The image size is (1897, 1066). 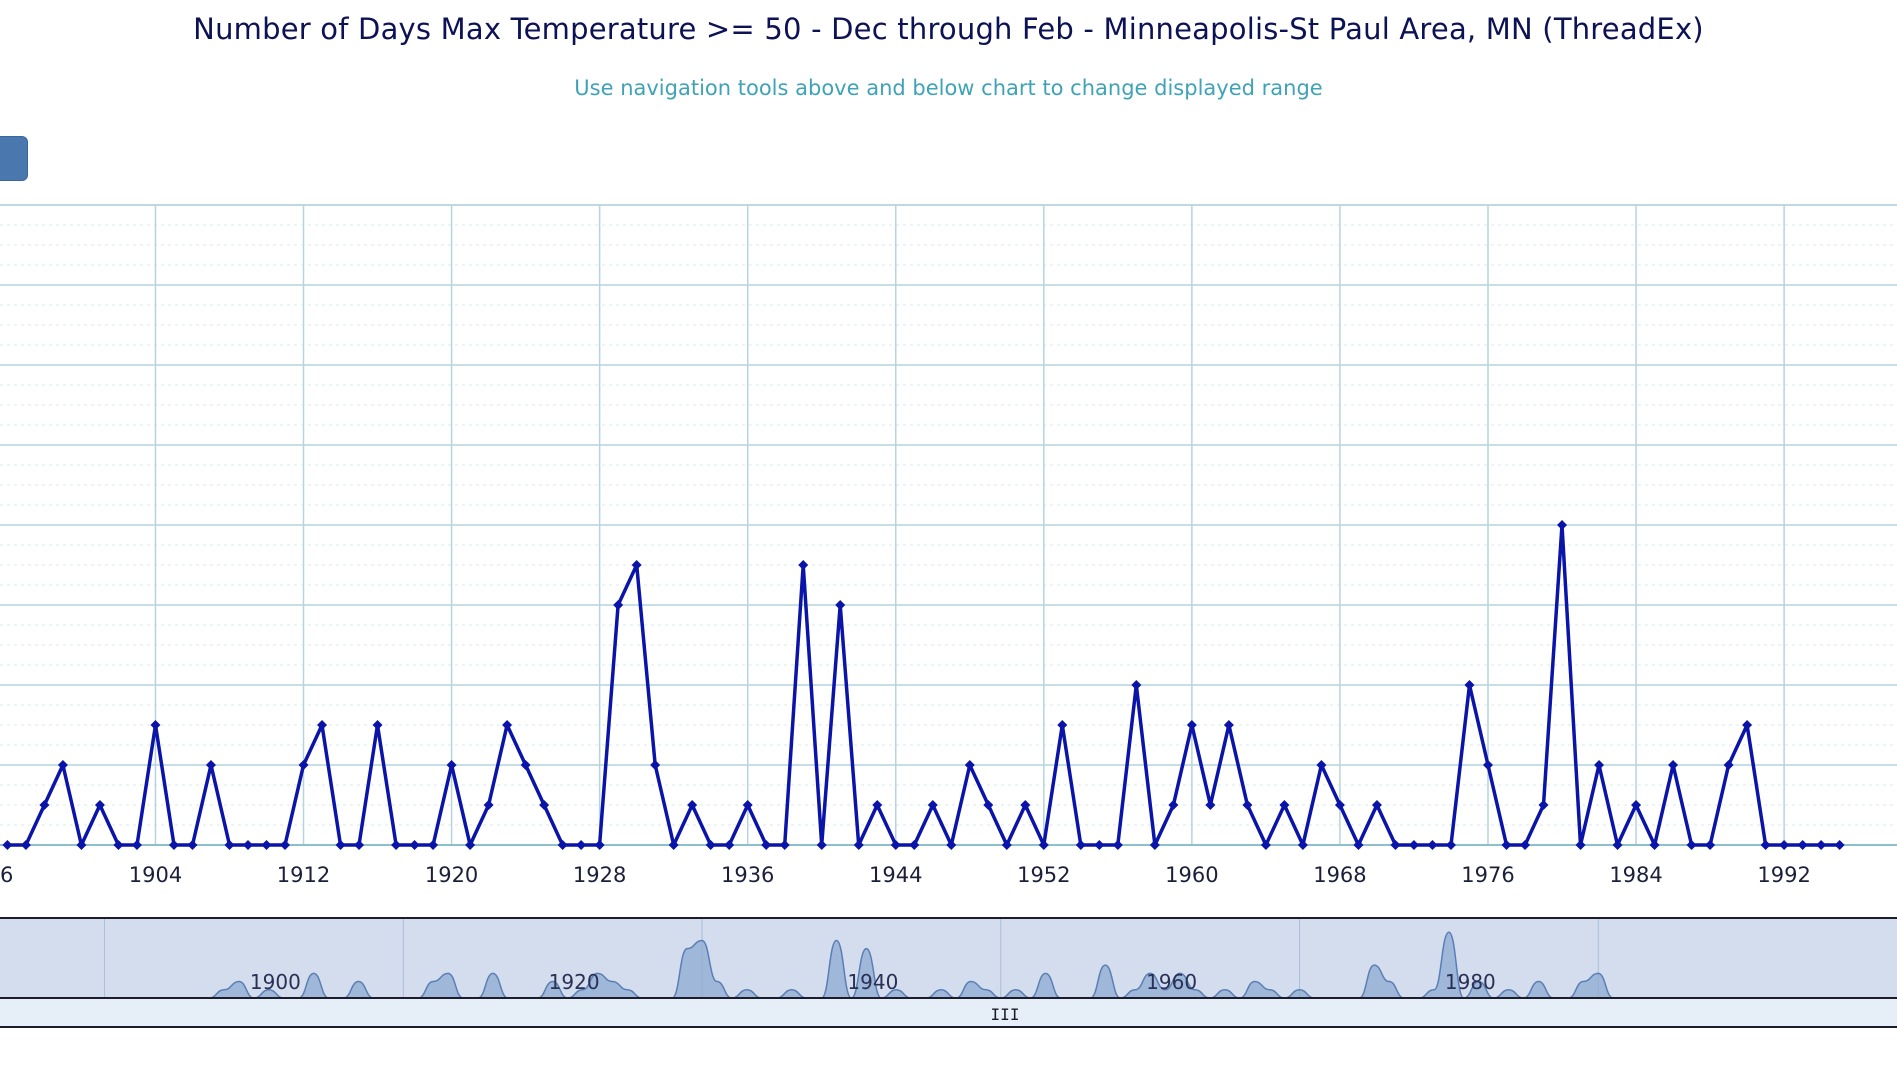 I want to click on range-selector-button, so click(x=14, y=158).